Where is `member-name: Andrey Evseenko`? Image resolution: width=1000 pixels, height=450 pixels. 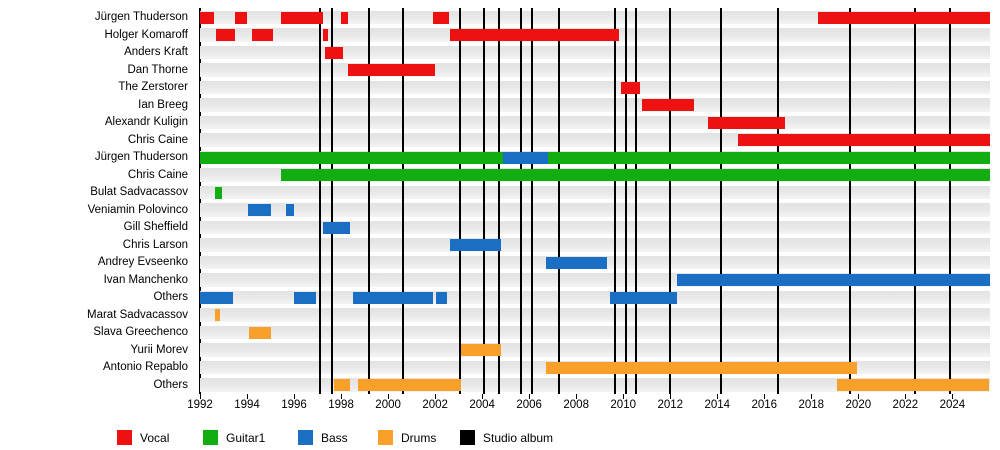 member-name: Andrey Evseenko is located at coordinates (142, 262).